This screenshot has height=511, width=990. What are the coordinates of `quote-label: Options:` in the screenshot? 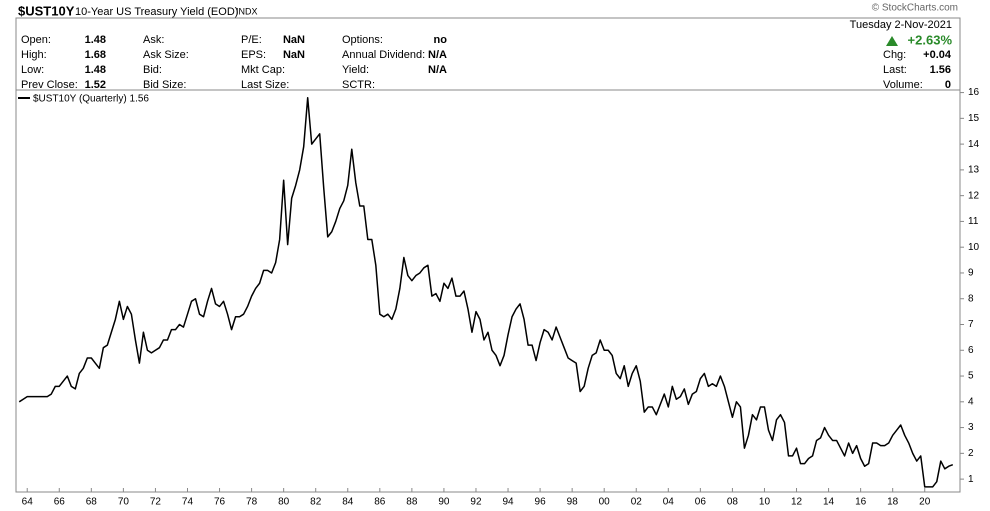 It's located at (362, 40).